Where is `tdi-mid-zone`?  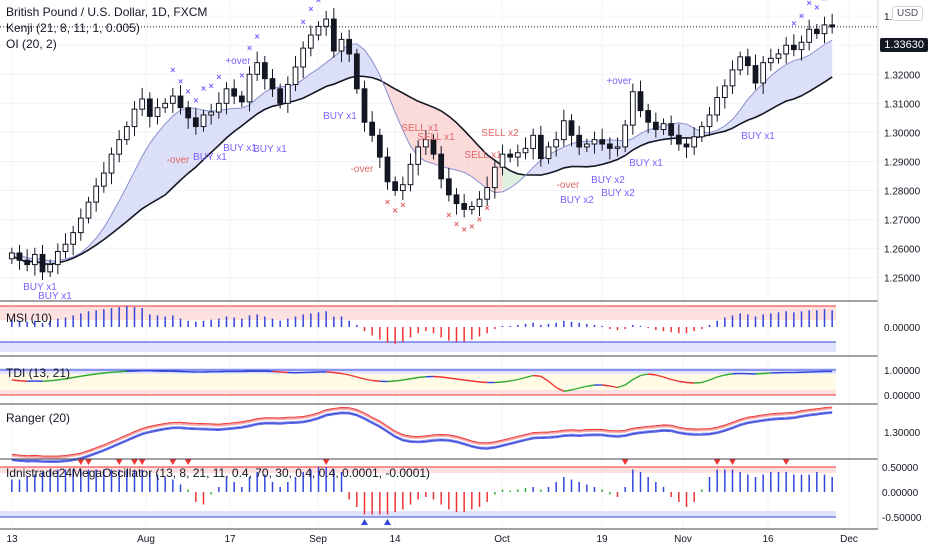 tdi-mid-zone is located at coordinates (418, 382).